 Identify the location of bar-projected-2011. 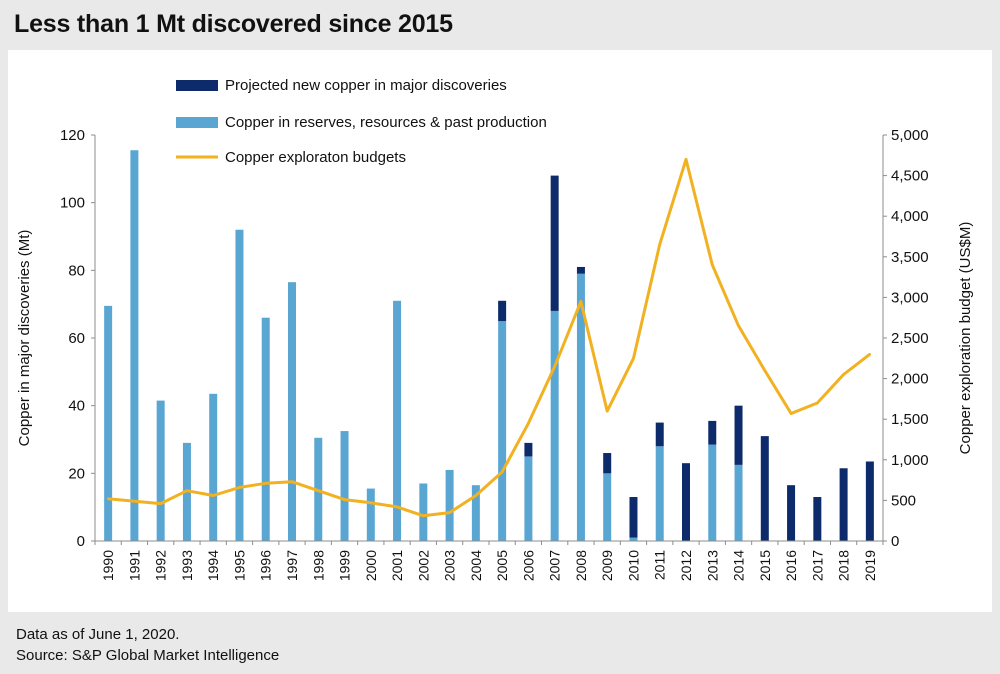
(659, 434).